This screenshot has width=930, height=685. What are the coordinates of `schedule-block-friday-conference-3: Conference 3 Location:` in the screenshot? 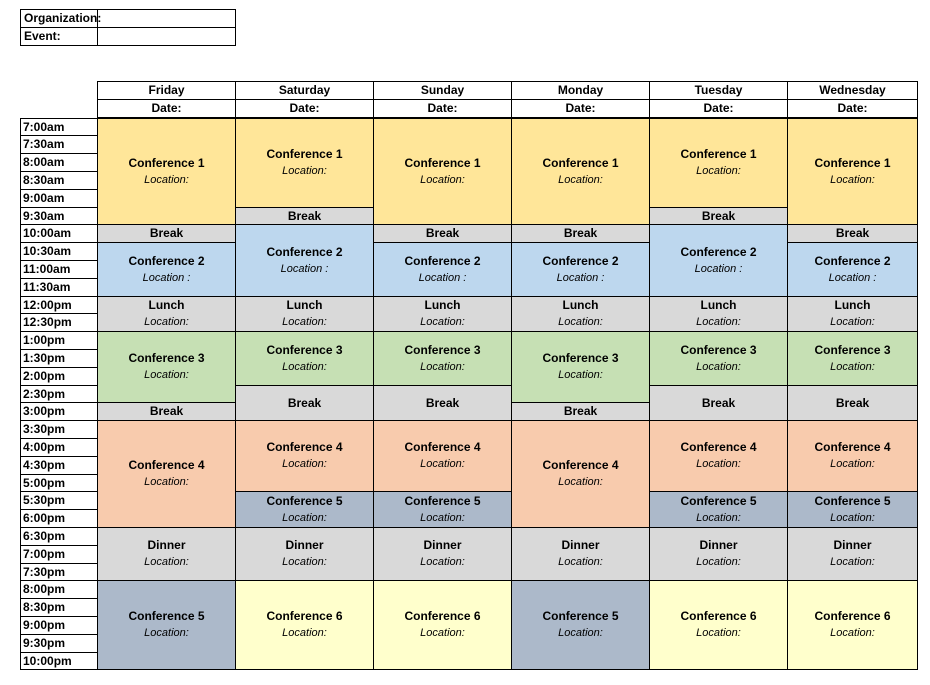 It's located at (166, 367).